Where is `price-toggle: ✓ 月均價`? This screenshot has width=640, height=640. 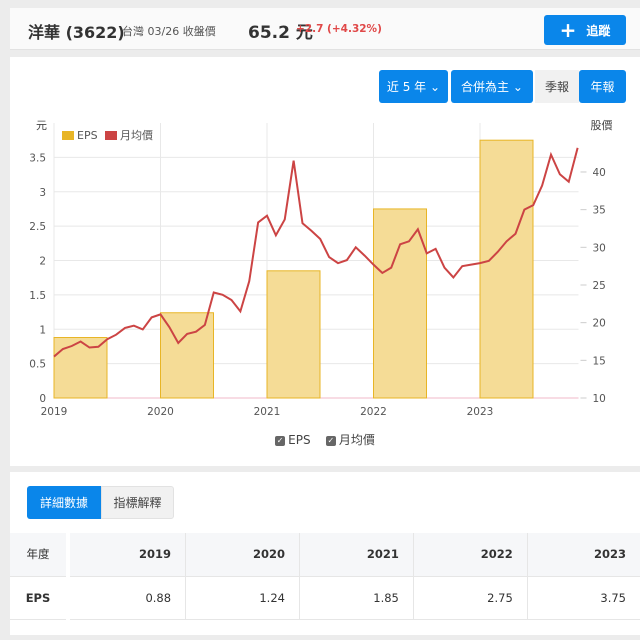
price-toggle: ✓ 月均價 is located at coordinates (350, 440).